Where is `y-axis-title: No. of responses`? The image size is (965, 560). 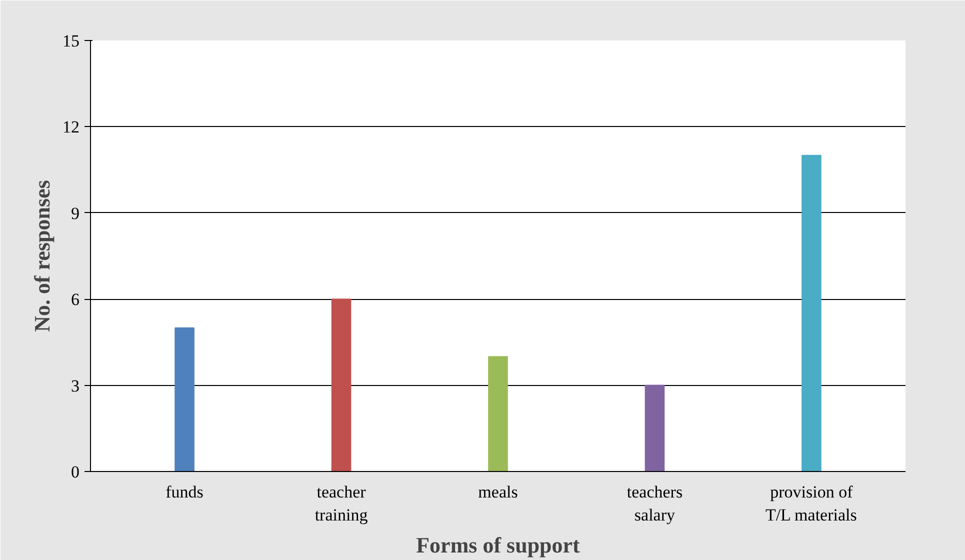
y-axis-title: No. of responses is located at coordinates (42, 256).